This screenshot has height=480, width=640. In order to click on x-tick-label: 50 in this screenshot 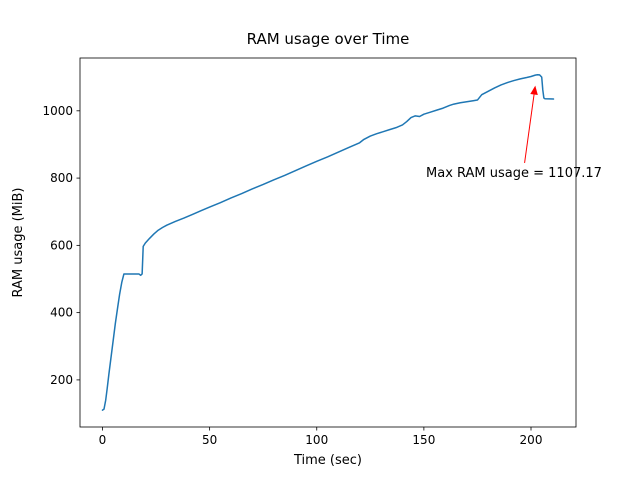, I will do `click(209, 440)`.